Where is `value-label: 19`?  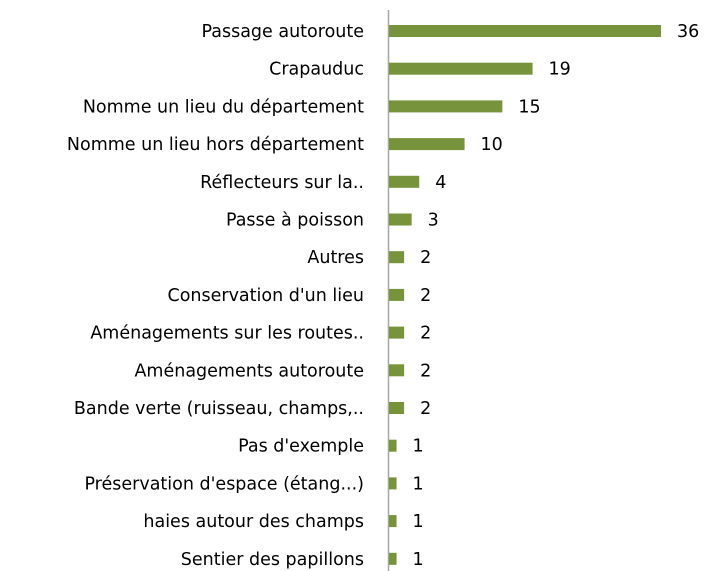 value-label: 19 is located at coordinates (560, 70).